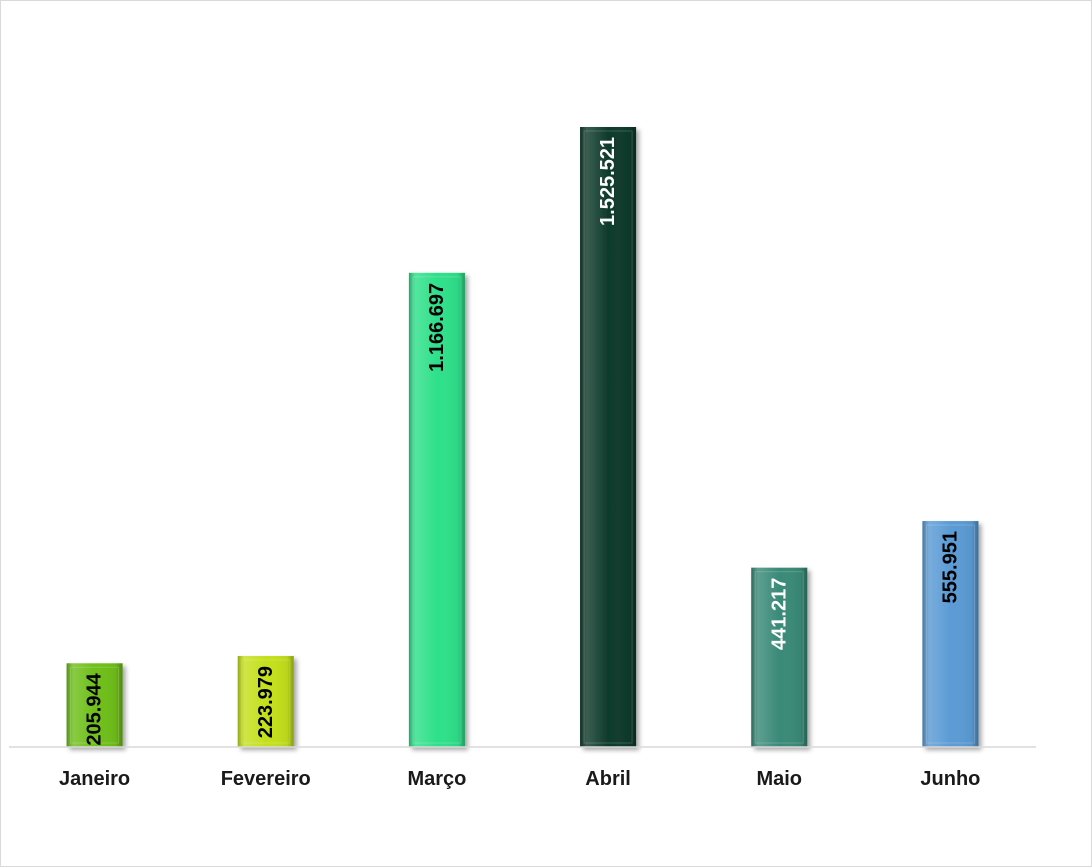  What do you see at coordinates (779, 614) in the screenshot?
I see `data-label: 441.217` at bounding box center [779, 614].